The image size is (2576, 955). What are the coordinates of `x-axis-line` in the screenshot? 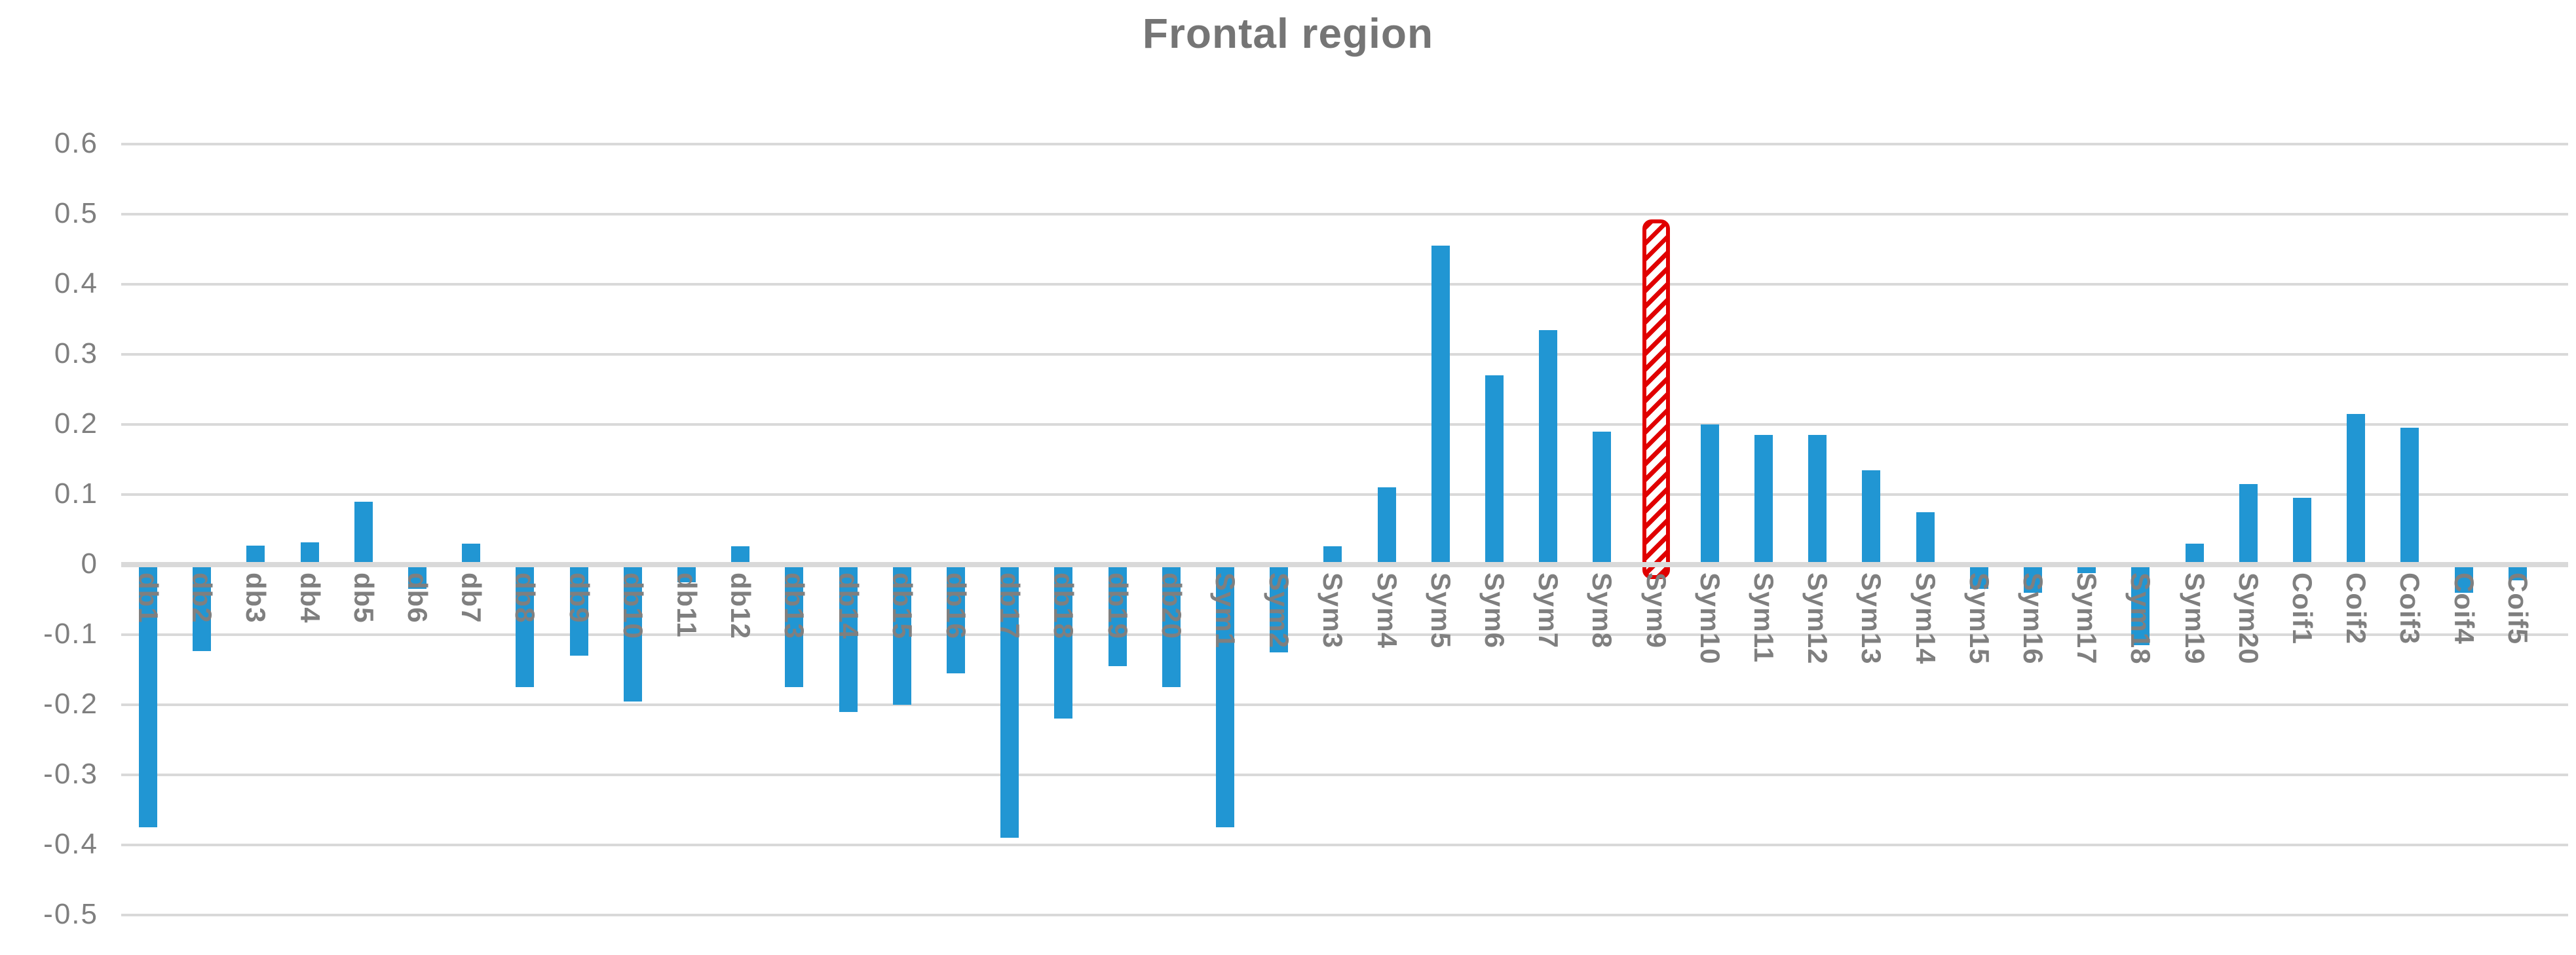 It's located at (1344, 564).